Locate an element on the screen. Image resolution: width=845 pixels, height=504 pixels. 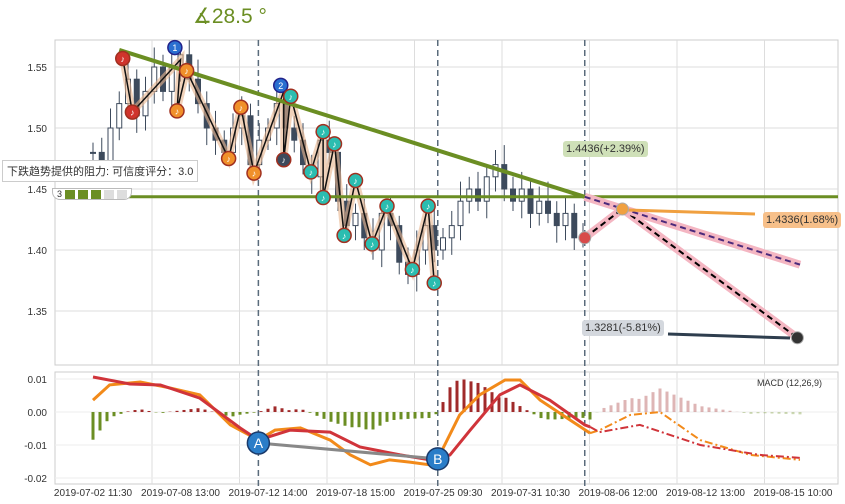
divergence-marker is located at coordinates (438, 459).